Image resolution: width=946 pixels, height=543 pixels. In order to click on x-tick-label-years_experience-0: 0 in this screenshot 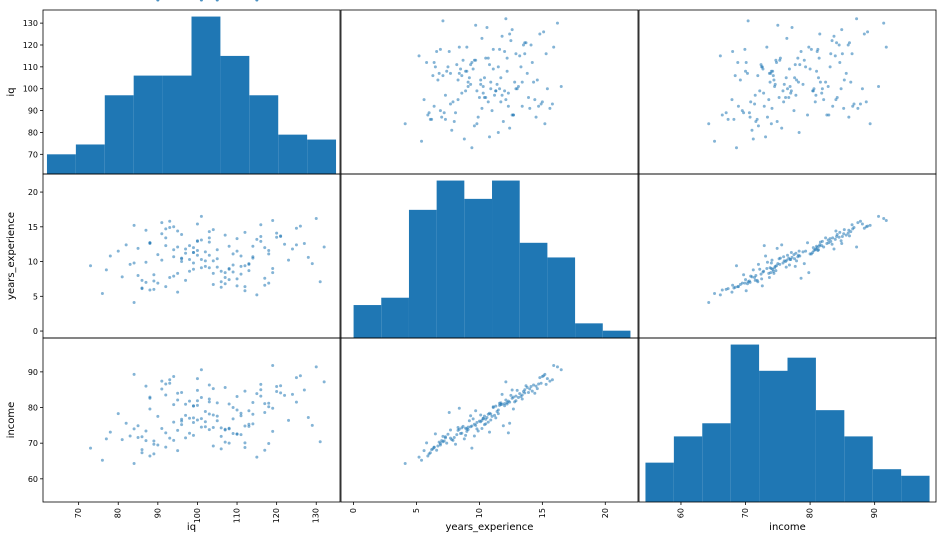, I will do `click(353, 510)`.